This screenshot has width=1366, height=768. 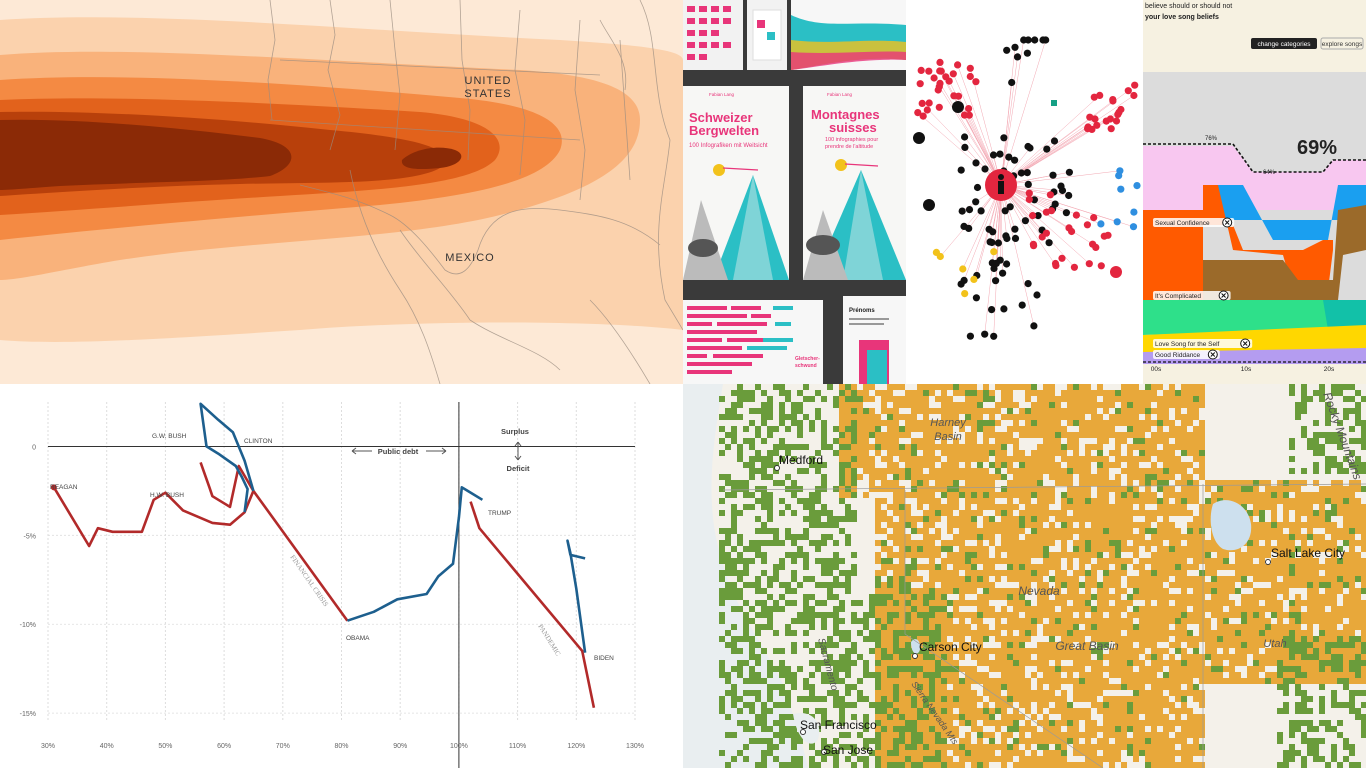 What do you see at coordinates (1284, 43) in the screenshot?
I see `change-categories-button: change categories` at bounding box center [1284, 43].